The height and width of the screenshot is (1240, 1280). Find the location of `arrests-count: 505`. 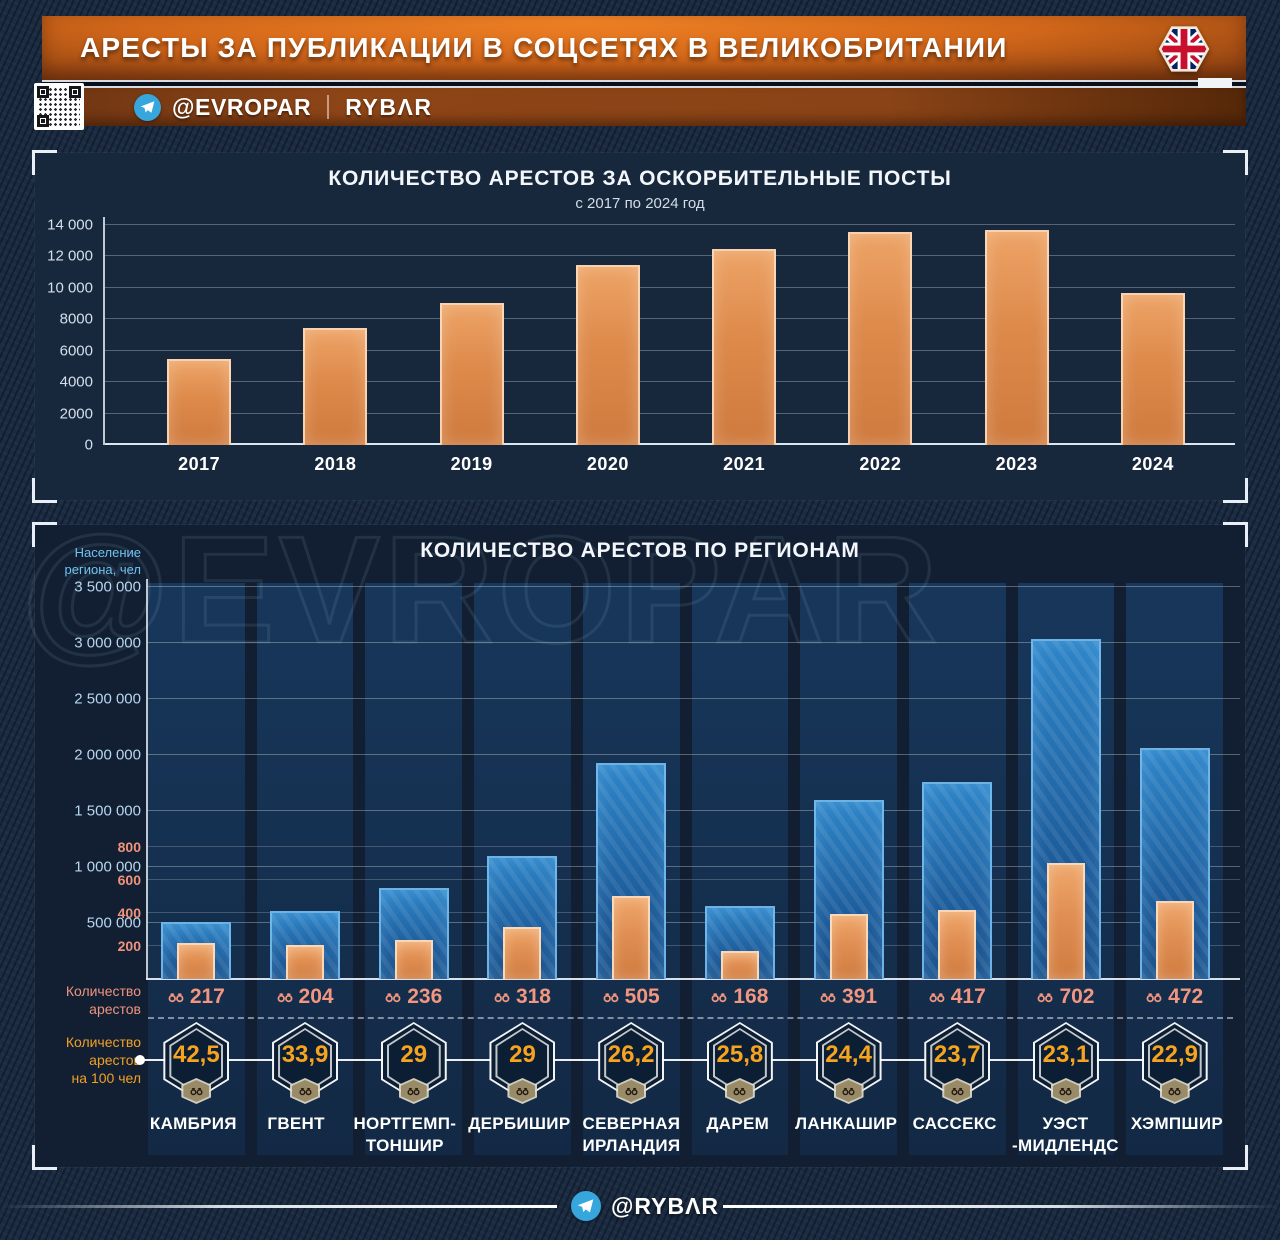

arrests-count: 505 is located at coordinates (631, 997).